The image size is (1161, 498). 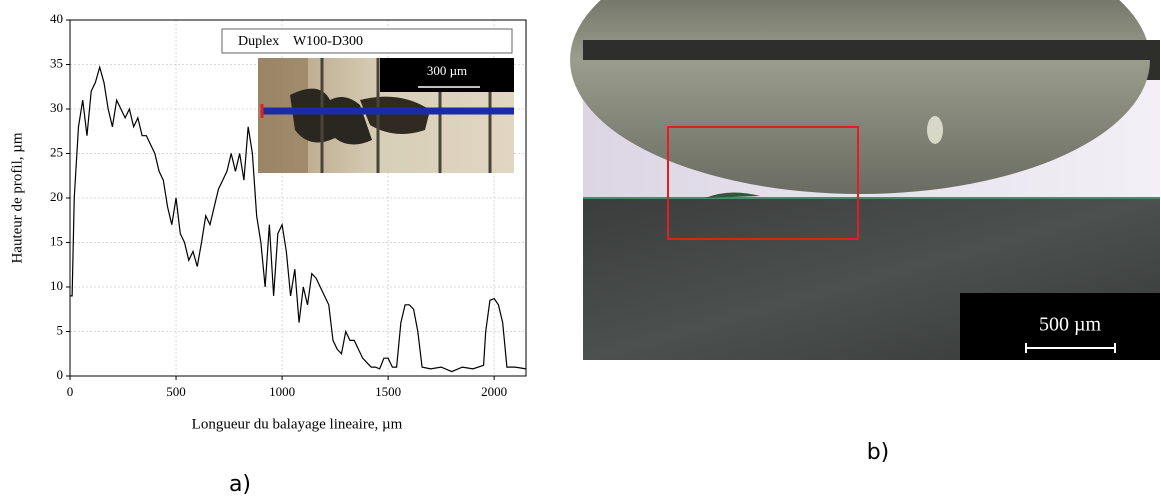 What do you see at coordinates (240, 484) in the screenshot?
I see `caption: a)` at bounding box center [240, 484].